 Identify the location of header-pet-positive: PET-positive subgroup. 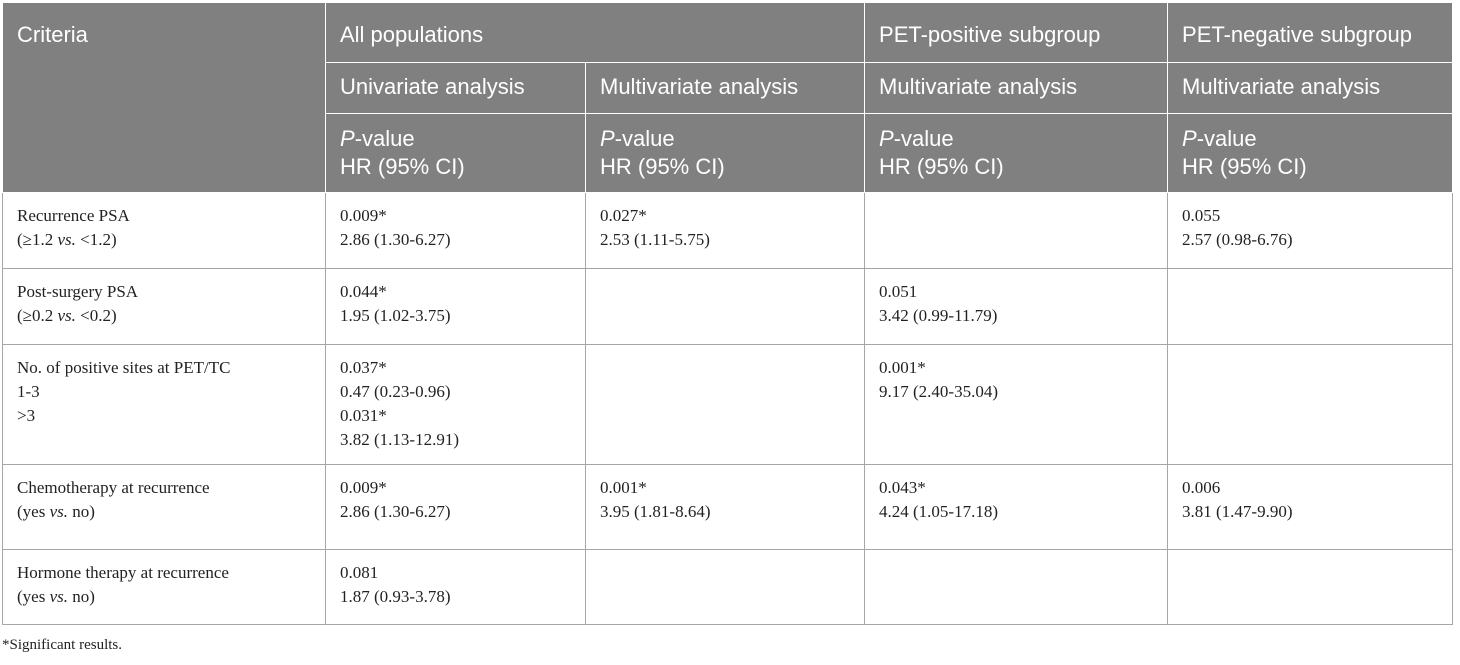
(1016, 32).